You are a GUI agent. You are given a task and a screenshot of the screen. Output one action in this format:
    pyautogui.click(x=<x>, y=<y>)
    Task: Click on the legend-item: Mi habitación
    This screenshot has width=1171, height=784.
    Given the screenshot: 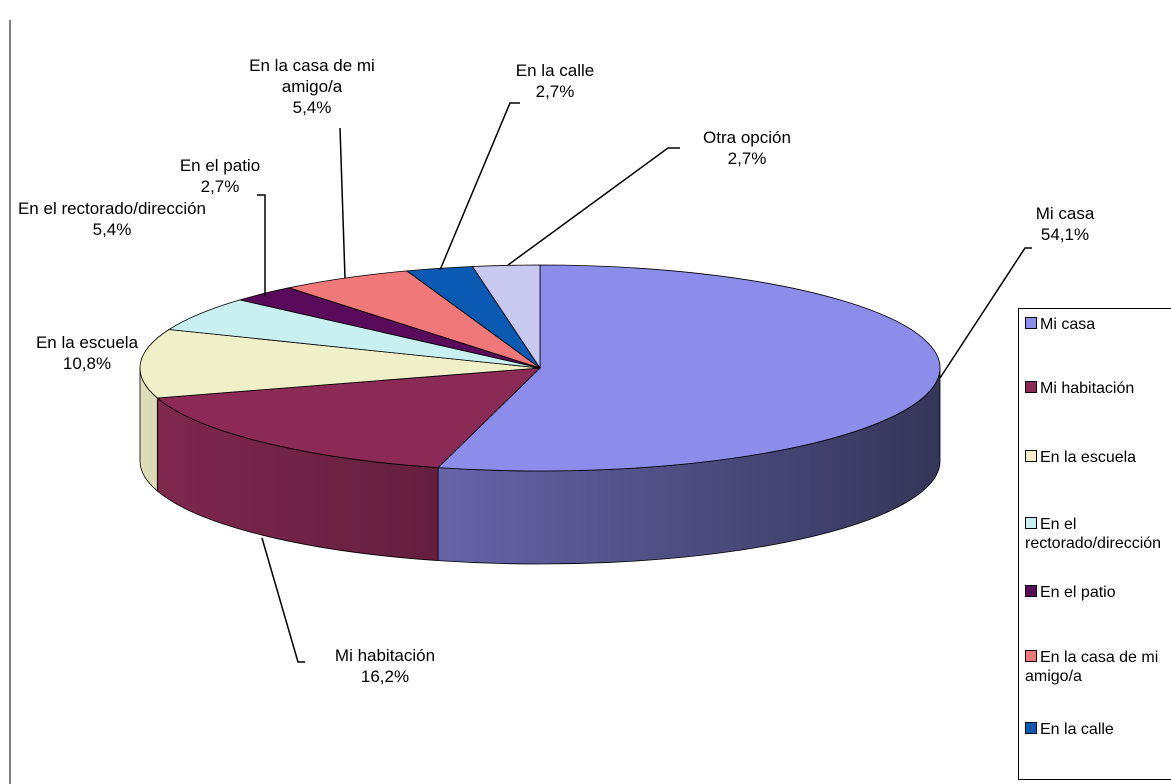 What is the action you would take?
    pyautogui.click(x=1095, y=388)
    